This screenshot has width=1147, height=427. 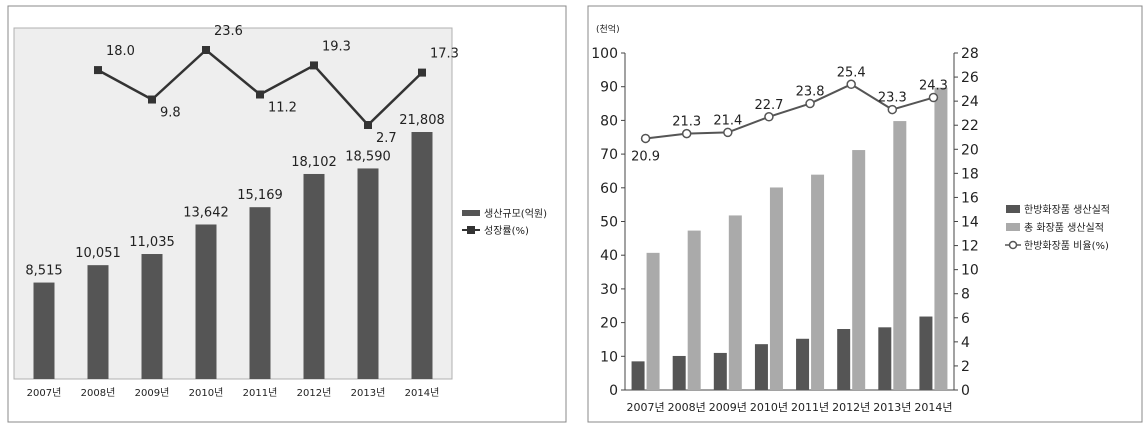 I want to click on y-left-tick-label: 50, so click(x=609, y=223).